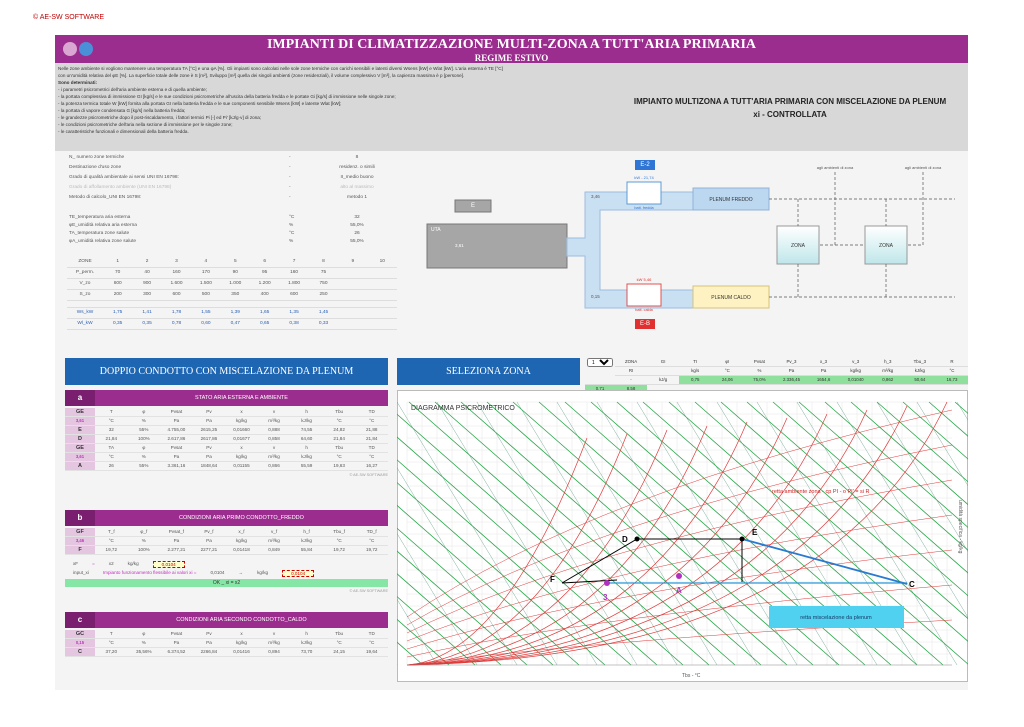 The image size is (1024, 727). What do you see at coordinates (887, 371) in the screenshot?
I see `unit-cell: m³/kg` at bounding box center [887, 371].